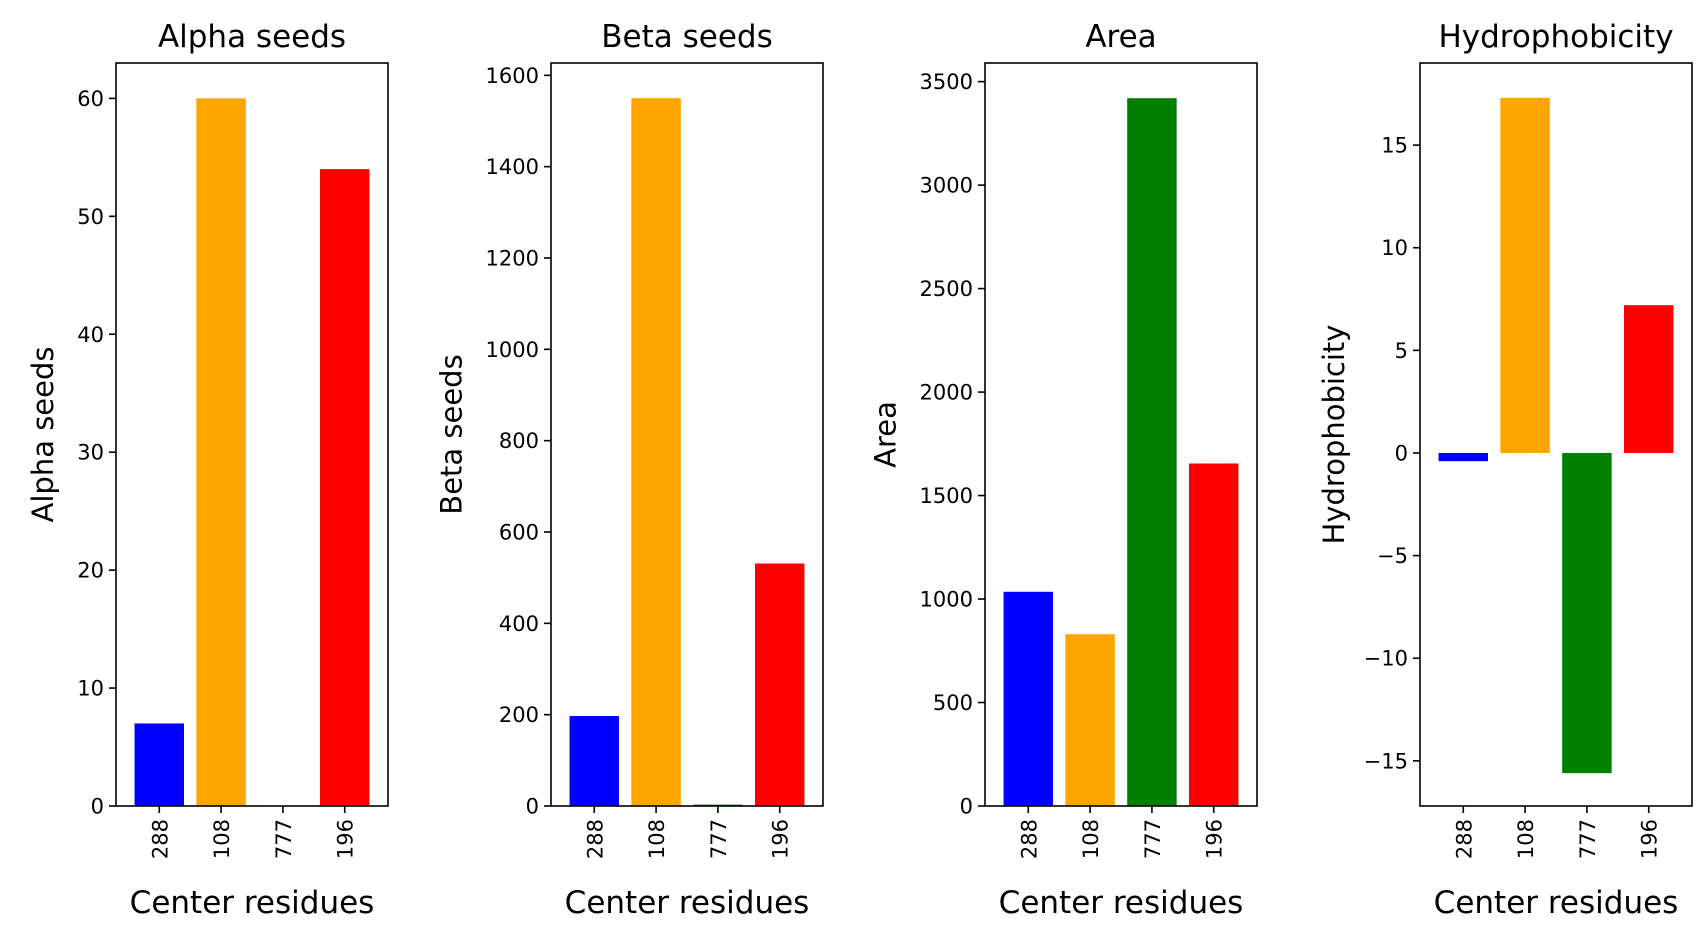  I want to click on y-tick-label: −15, so click(1386, 761).